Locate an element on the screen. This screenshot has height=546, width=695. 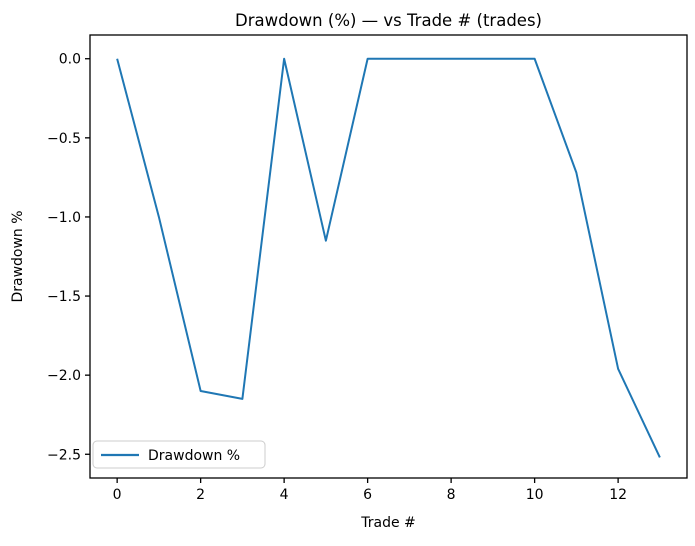
legend: Drawdown % is located at coordinates (179, 454).